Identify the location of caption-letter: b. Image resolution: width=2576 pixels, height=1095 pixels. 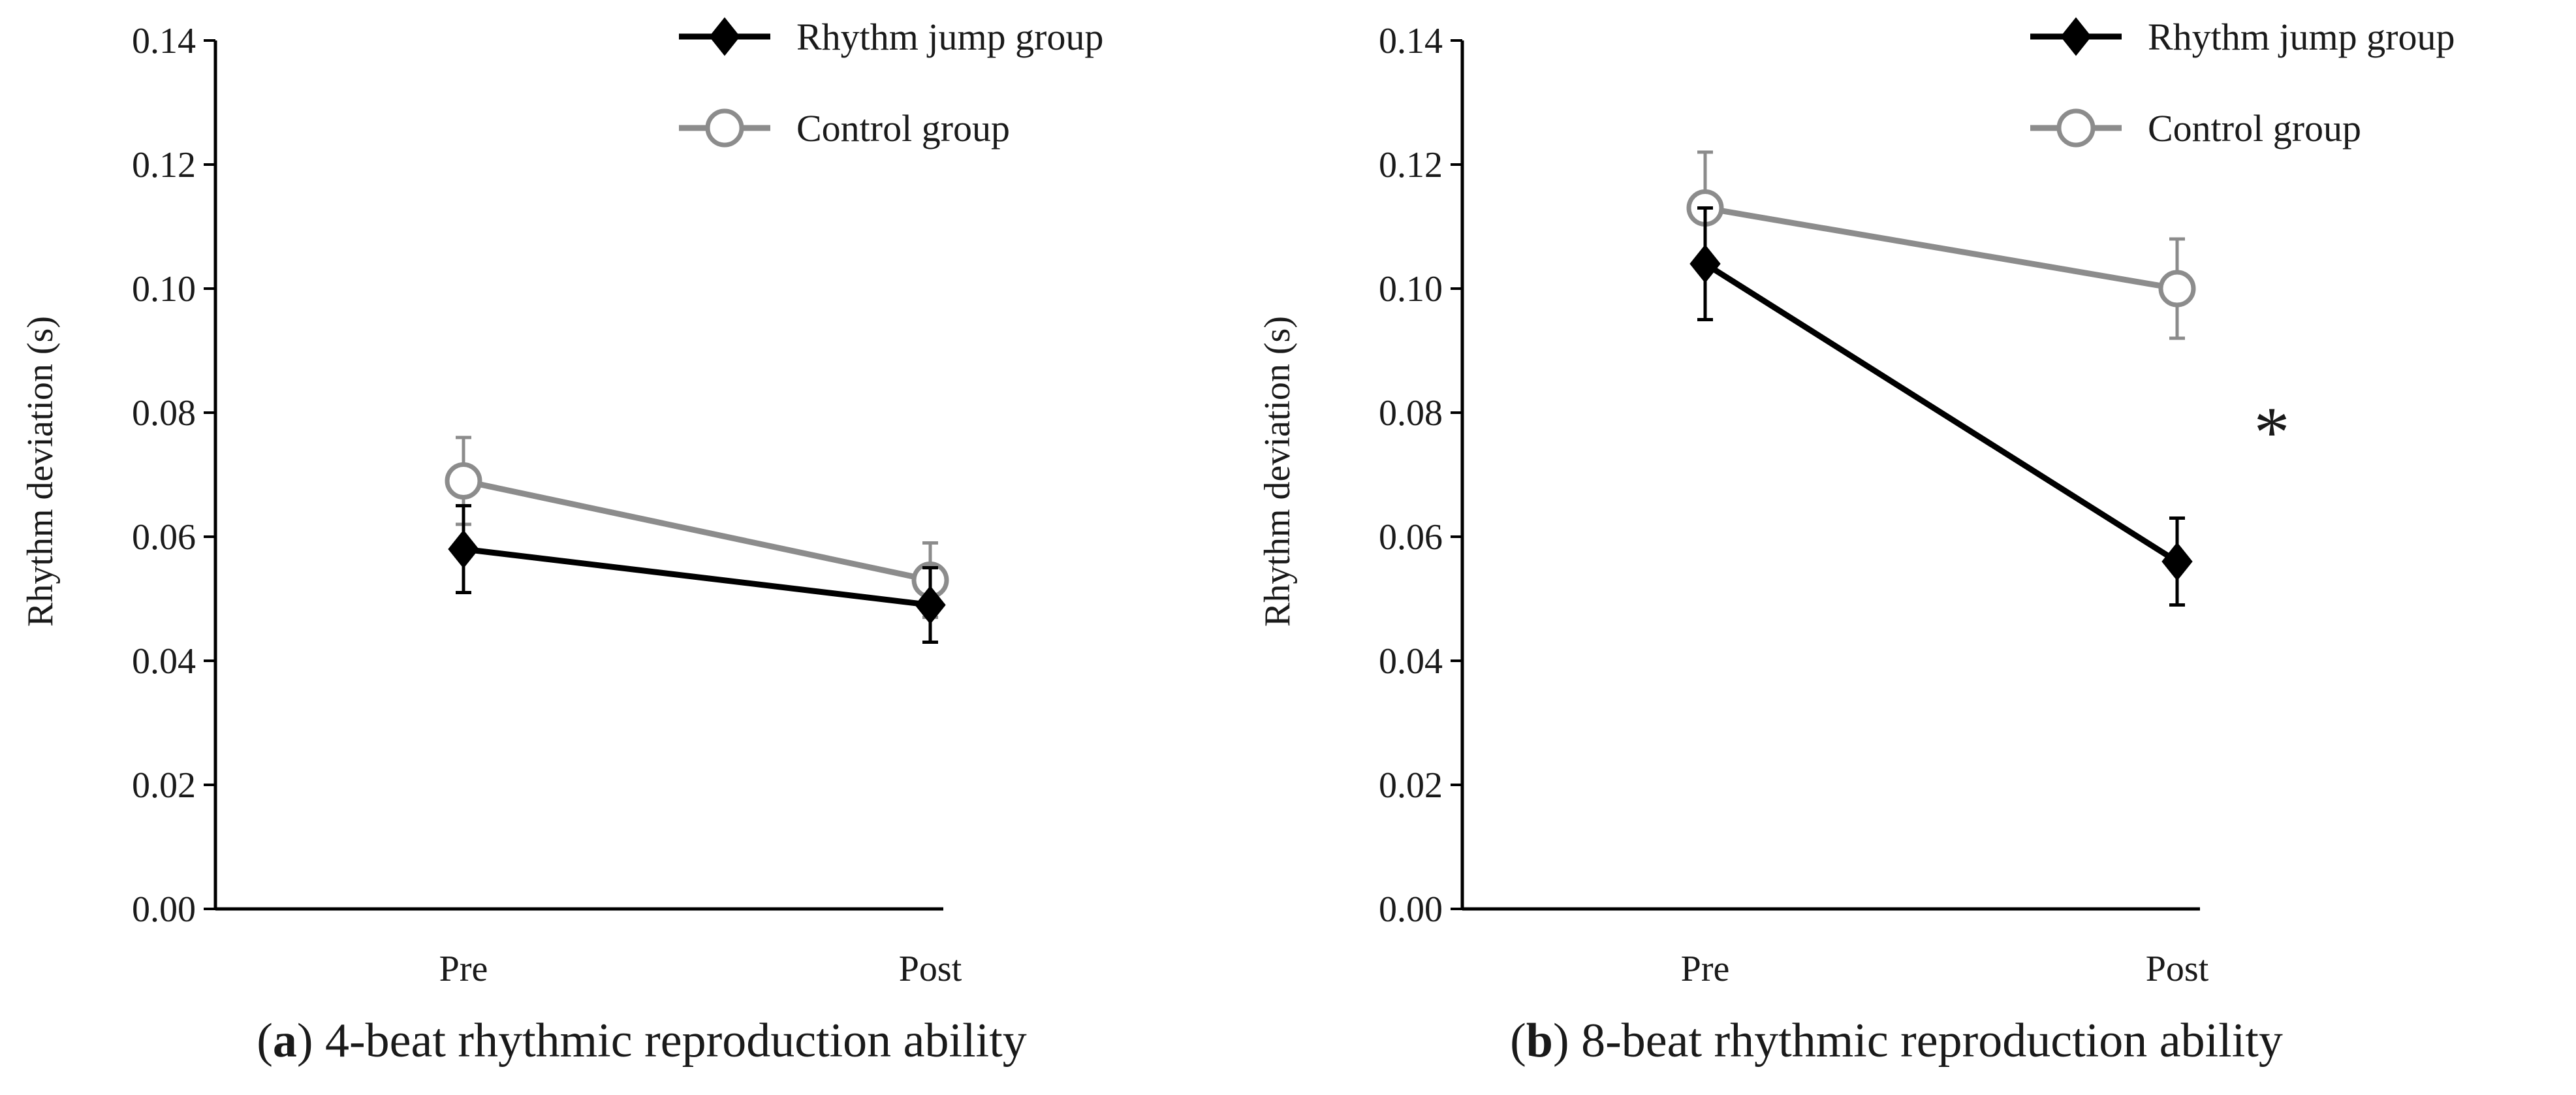
(1539, 1041).